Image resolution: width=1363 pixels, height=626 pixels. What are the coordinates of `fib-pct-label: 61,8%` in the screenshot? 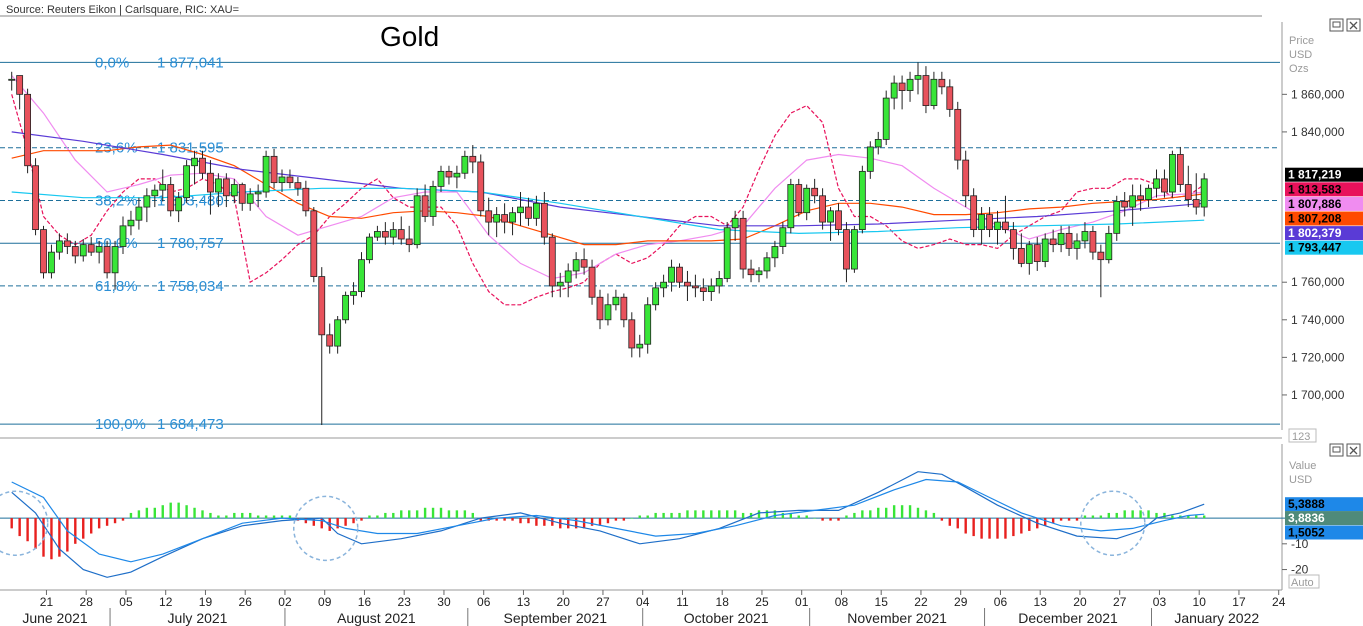 It's located at (116, 286).